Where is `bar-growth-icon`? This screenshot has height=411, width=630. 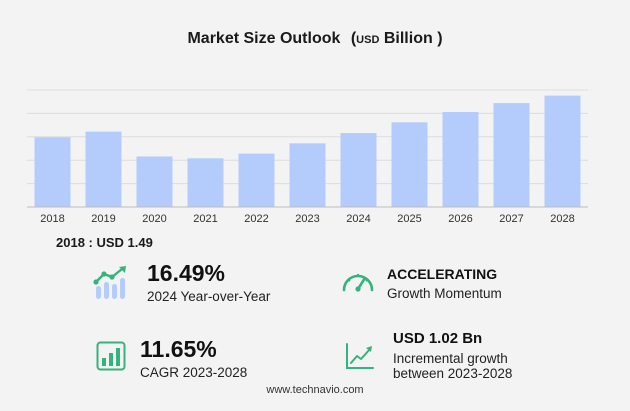 bar-growth-icon is located at coordinates (109, 282).